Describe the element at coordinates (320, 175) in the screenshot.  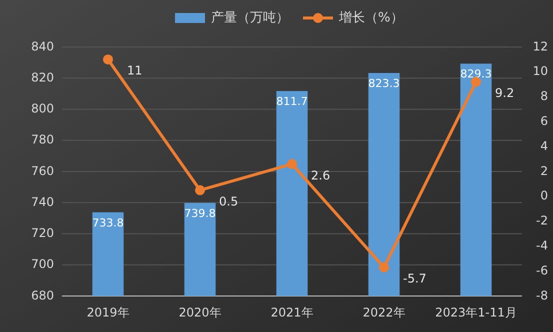
I see `data-label: 2.6` at that location.